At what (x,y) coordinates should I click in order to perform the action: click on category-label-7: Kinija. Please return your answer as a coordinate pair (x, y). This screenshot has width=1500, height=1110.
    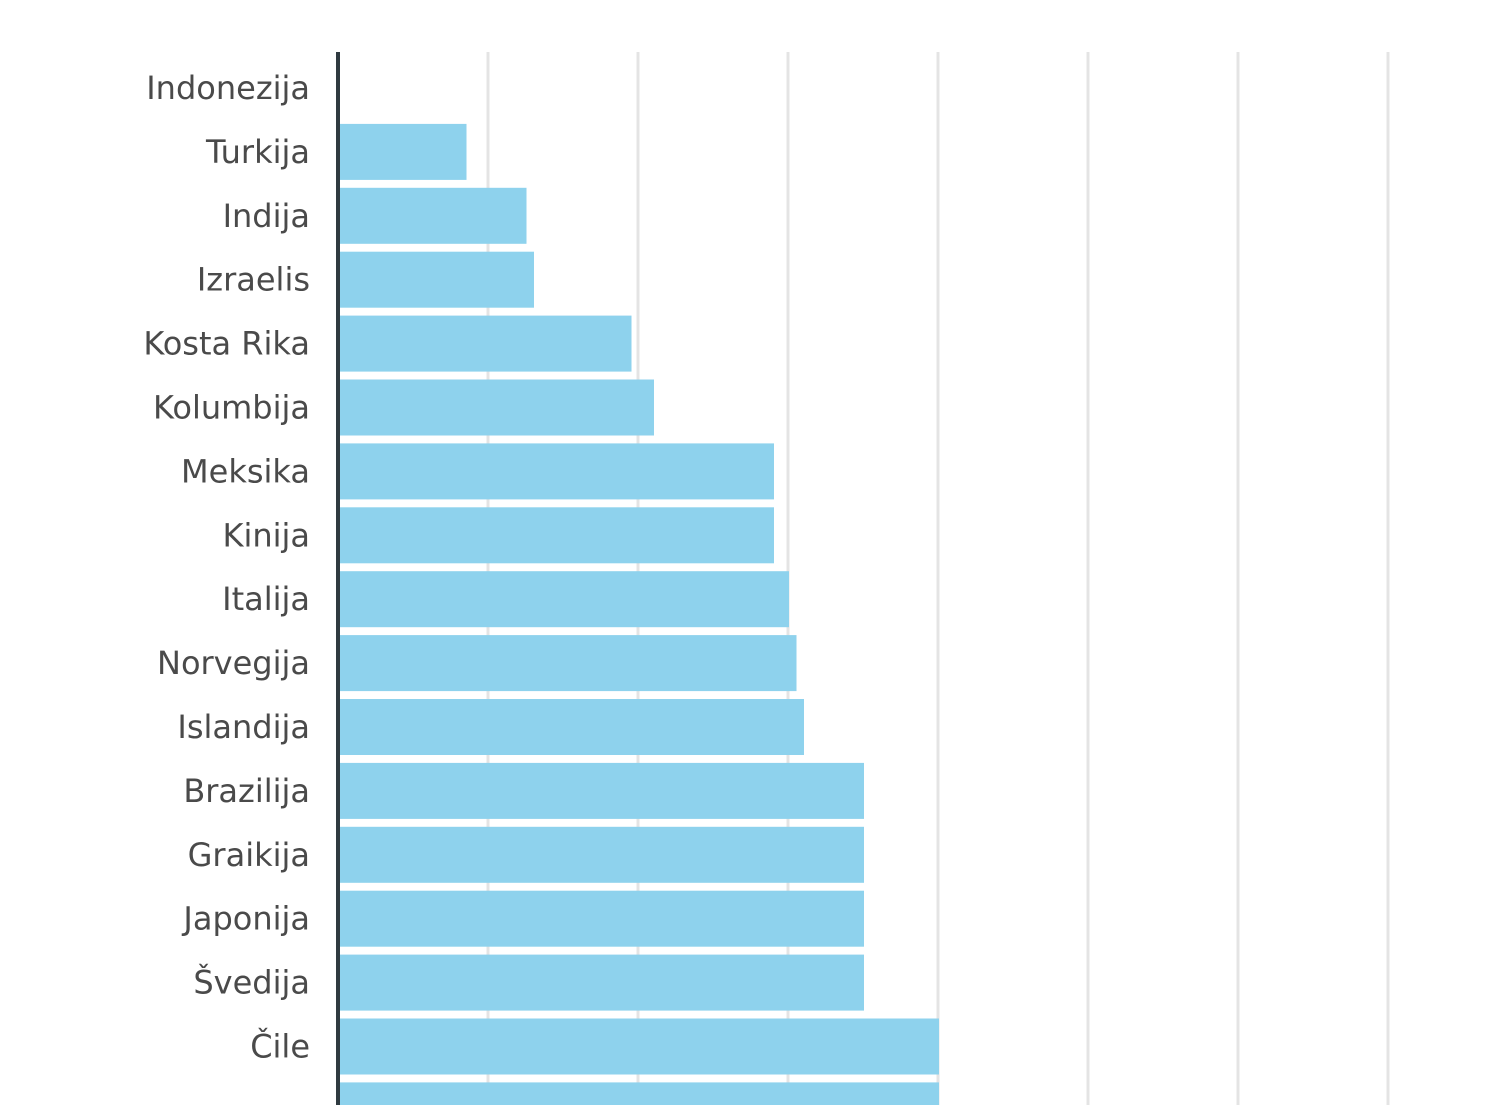
    Looking at the image, I should click on (266, 535).